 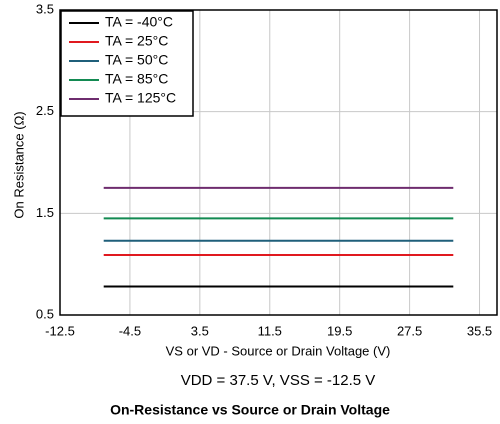 What do you see at coordinates (339, 330) in the screenshot?
I see `x-tick-label: 19.5` at bounding box center [339, 330].